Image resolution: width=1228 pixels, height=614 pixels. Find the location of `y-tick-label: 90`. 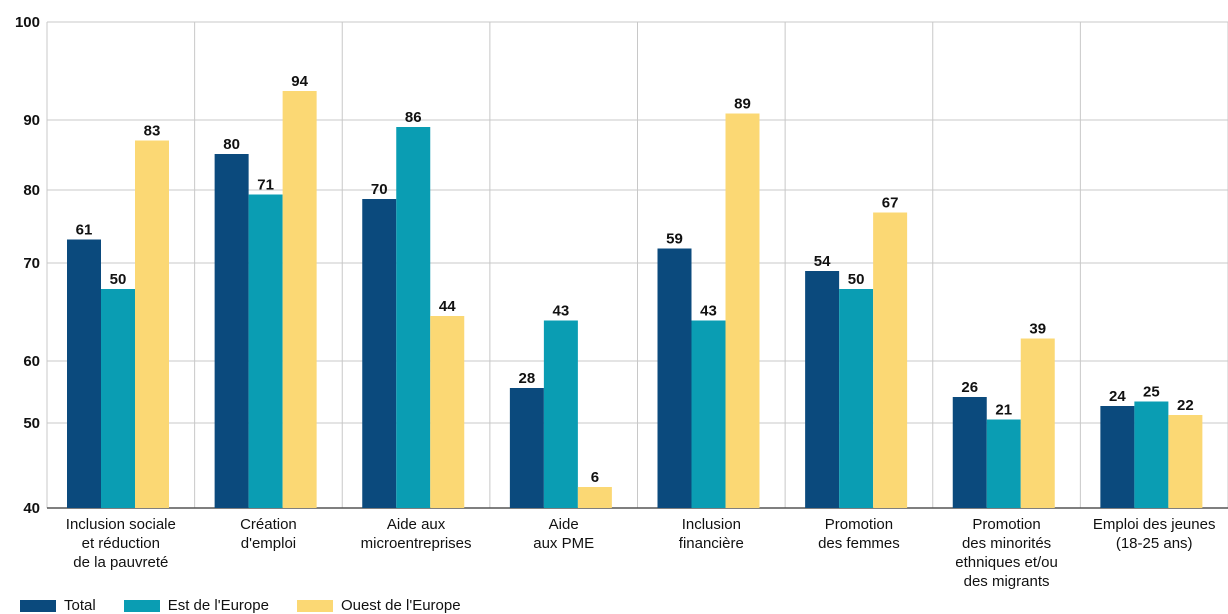

y-tick-label: 90 is located at coordinates (31, 120).